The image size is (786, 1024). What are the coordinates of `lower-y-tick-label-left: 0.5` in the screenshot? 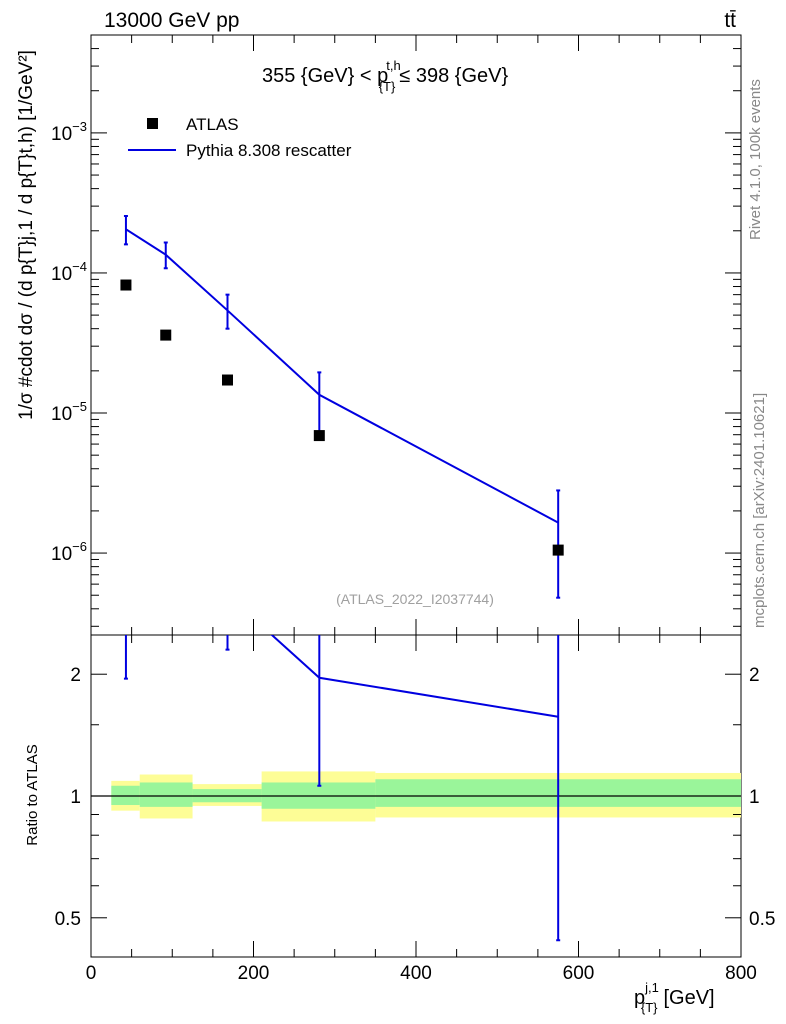 It's located at (68, 919).